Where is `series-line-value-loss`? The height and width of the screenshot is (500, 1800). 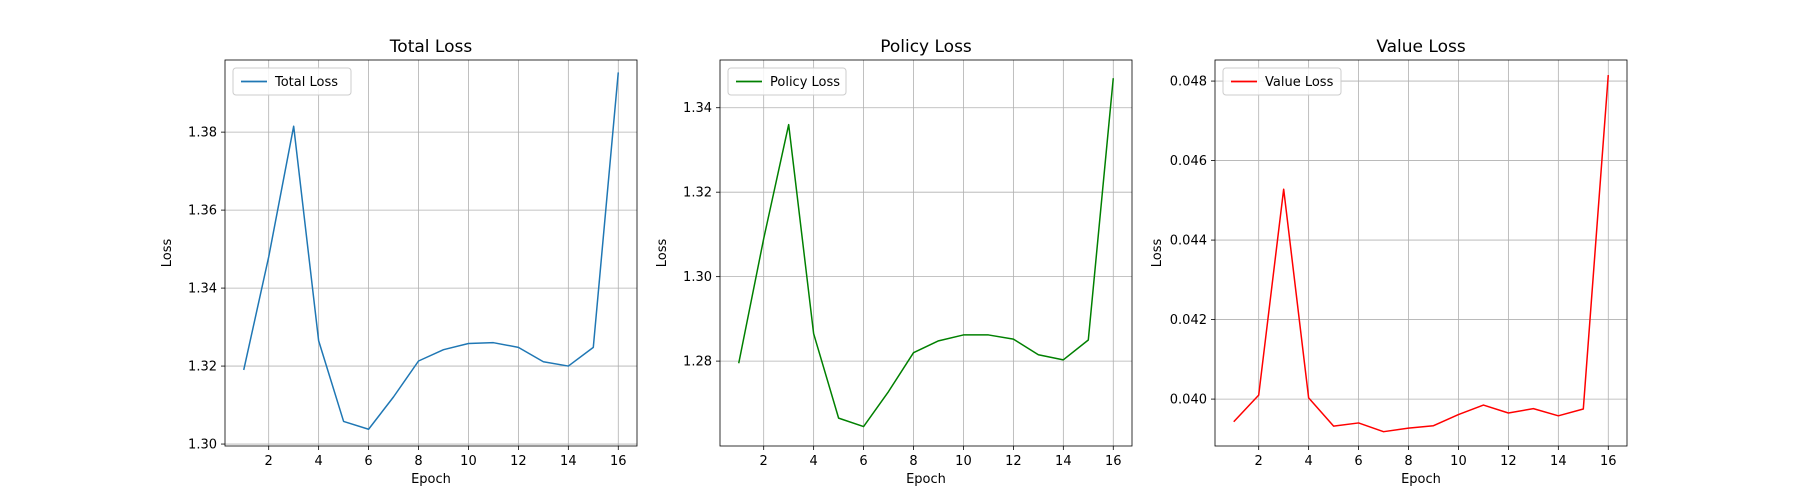
series-line-value-loss is located at coordinates (1421, 254).